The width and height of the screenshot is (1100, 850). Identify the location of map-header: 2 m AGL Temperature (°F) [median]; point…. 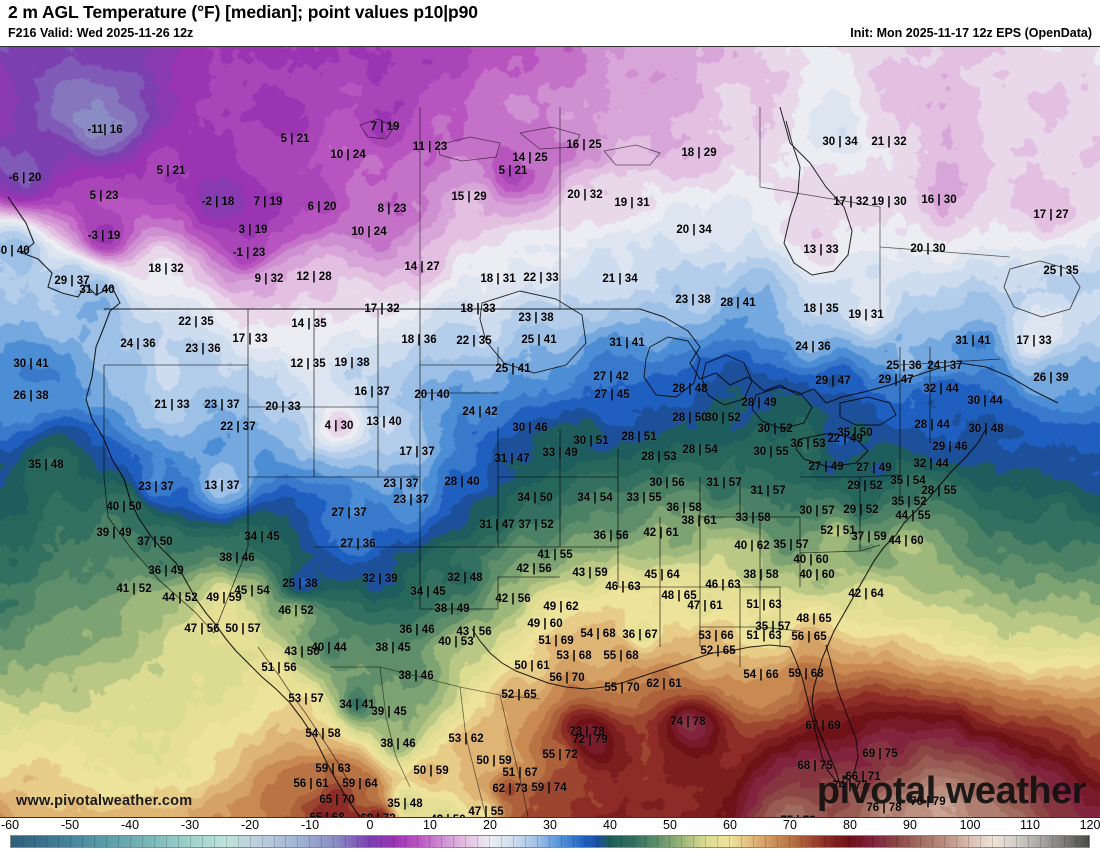
(550, 23).